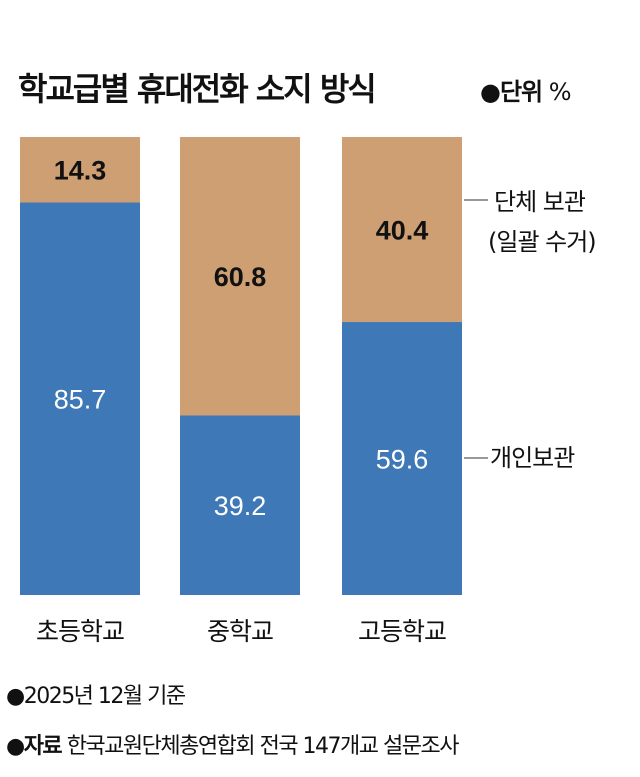 The width and height of the screenshot is (640, 777). Describe the element at coordinates (532, 458) in the screenshot. I see `legend-label-individual: 개인보관` at that location.